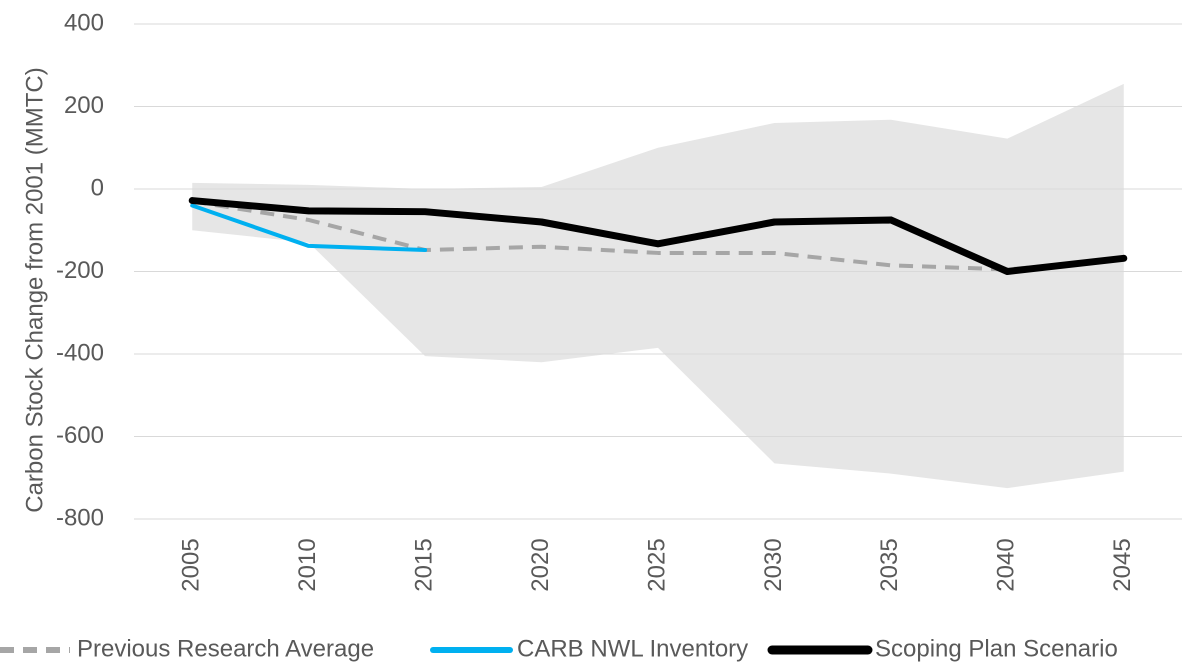  I want to click on legend-label: Previous Research Average, so click(225, 648).